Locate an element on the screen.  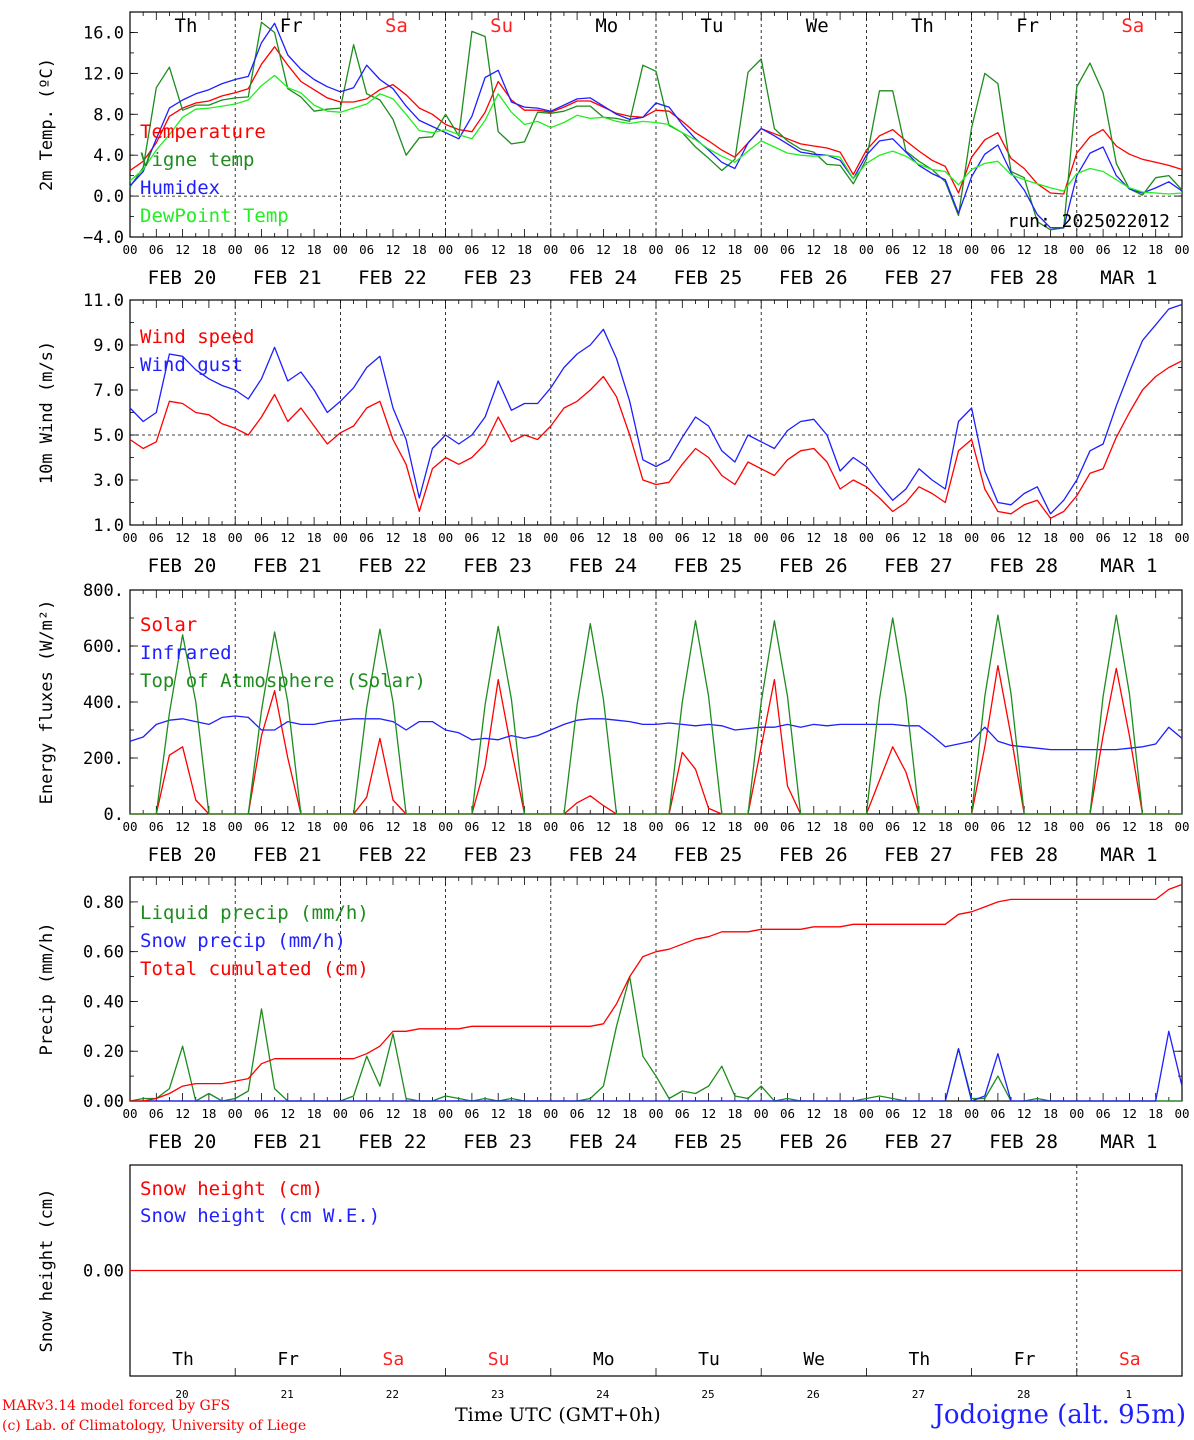
legend-entry: Snow height (cm W.E.) is located at coordinates (260, 1216).